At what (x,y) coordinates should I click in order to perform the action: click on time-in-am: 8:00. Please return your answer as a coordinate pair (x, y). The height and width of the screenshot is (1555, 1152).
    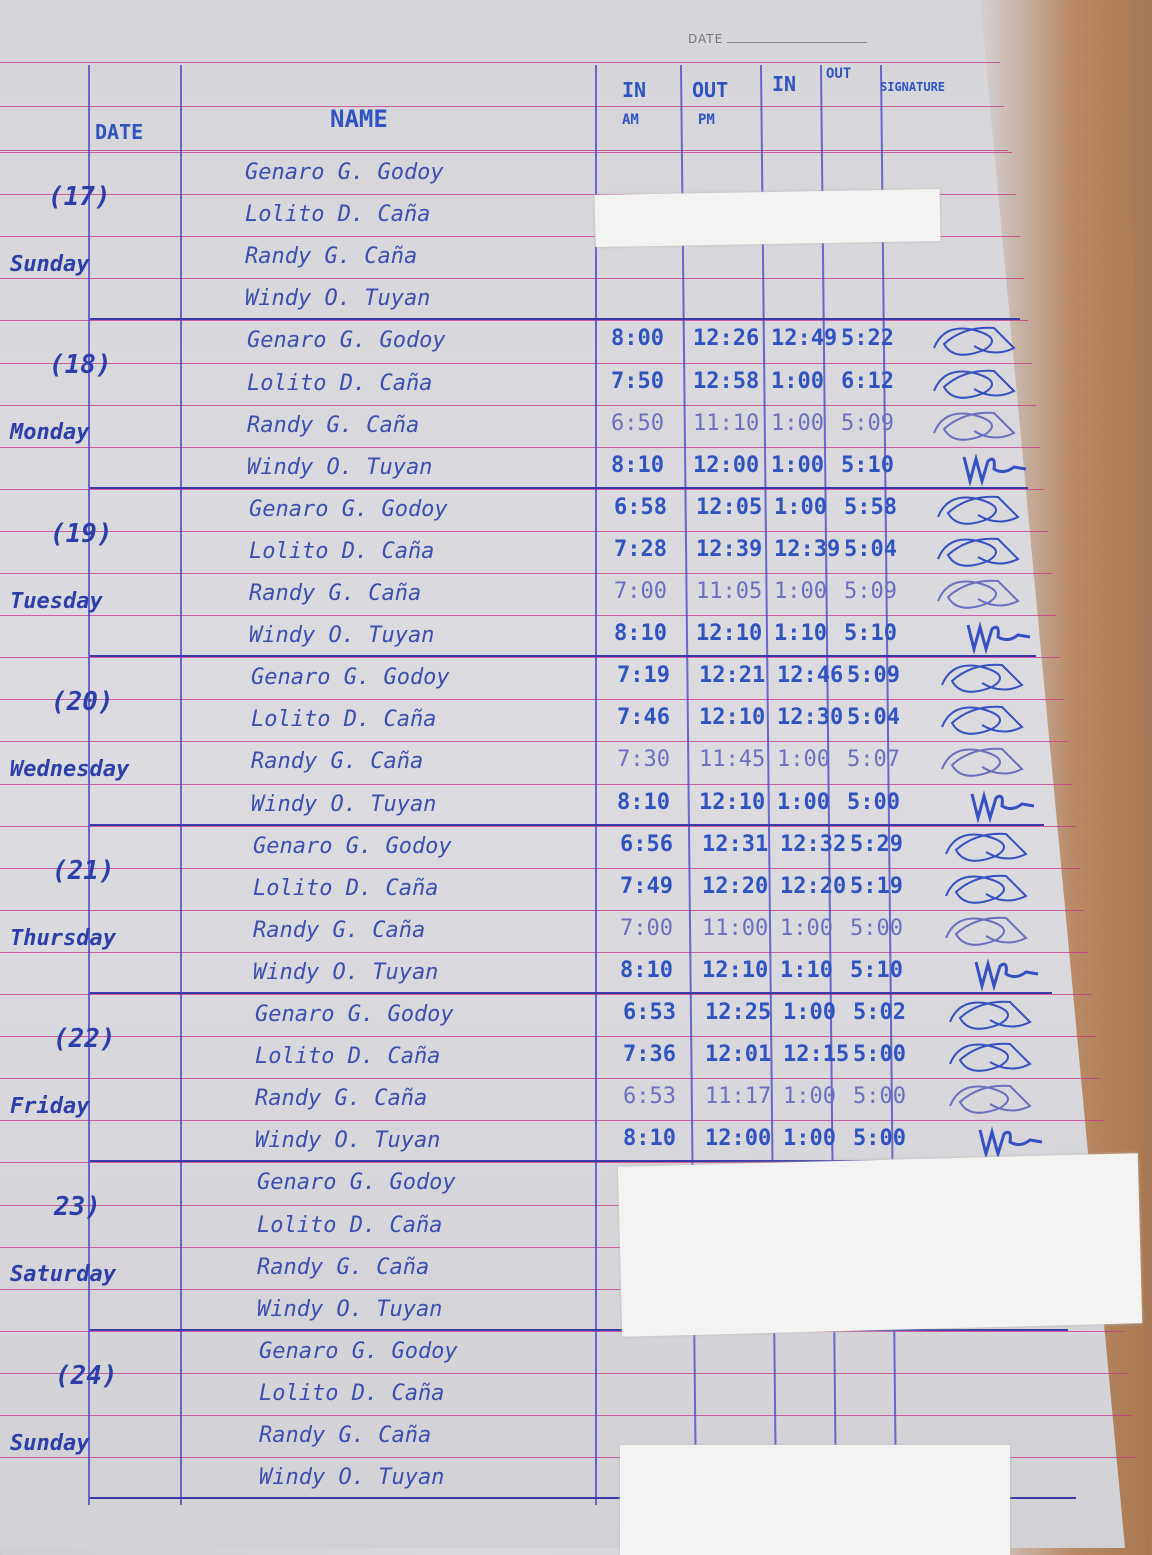
    Looking at the image, I should click on (637, 339).